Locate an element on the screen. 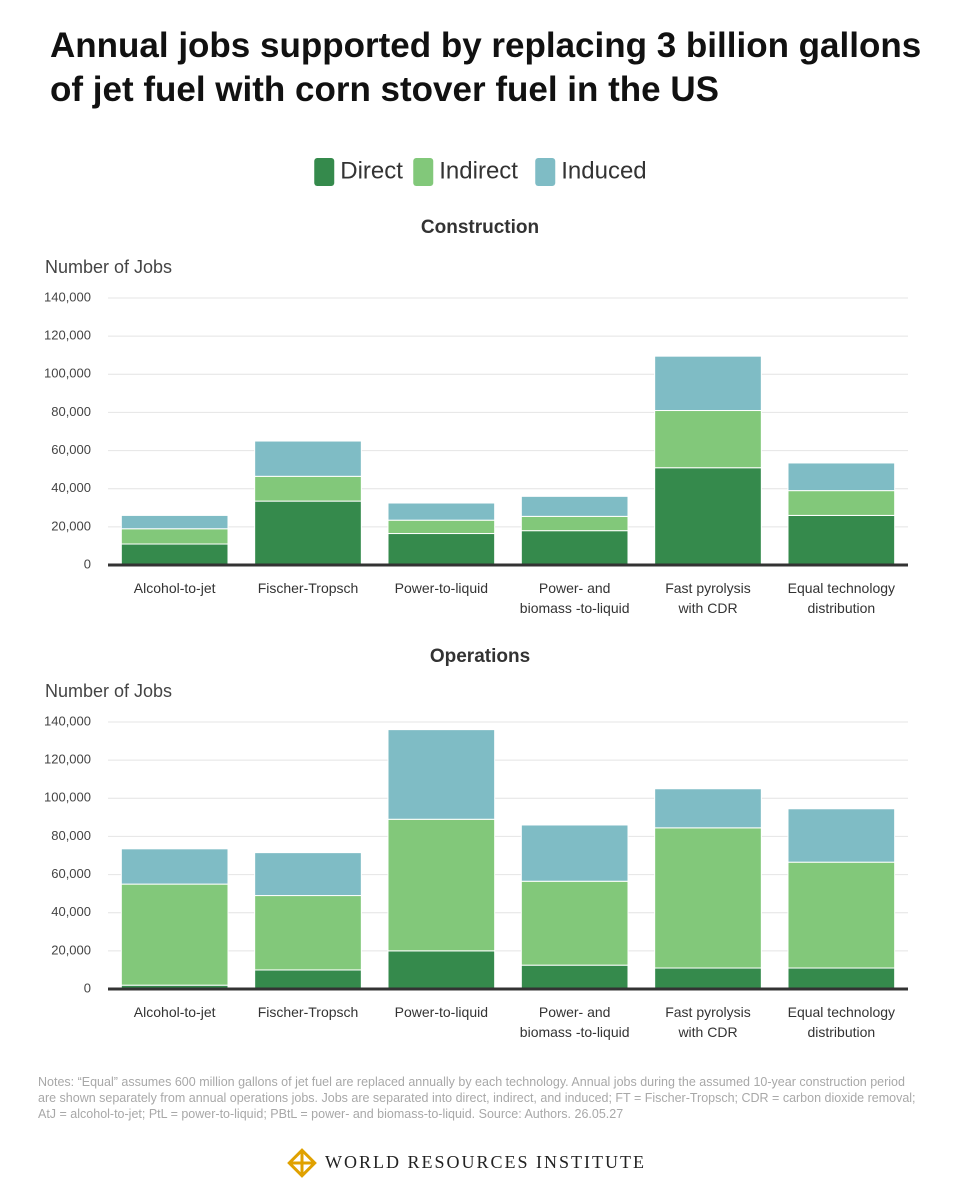 The height and width of the screenshot is (1200, 960). legend-label: Indirect is located at coordinates (478, 170).